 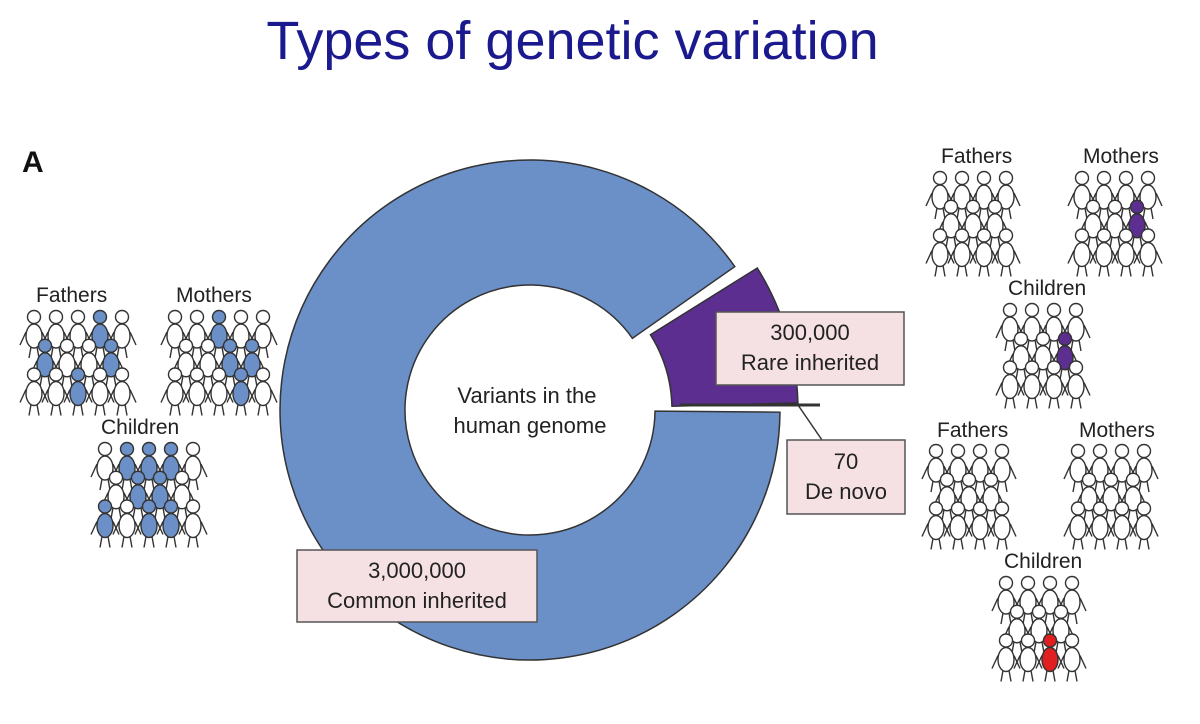 I want to click on common-fathers-label: Fathers, so click(x=71, y=295).